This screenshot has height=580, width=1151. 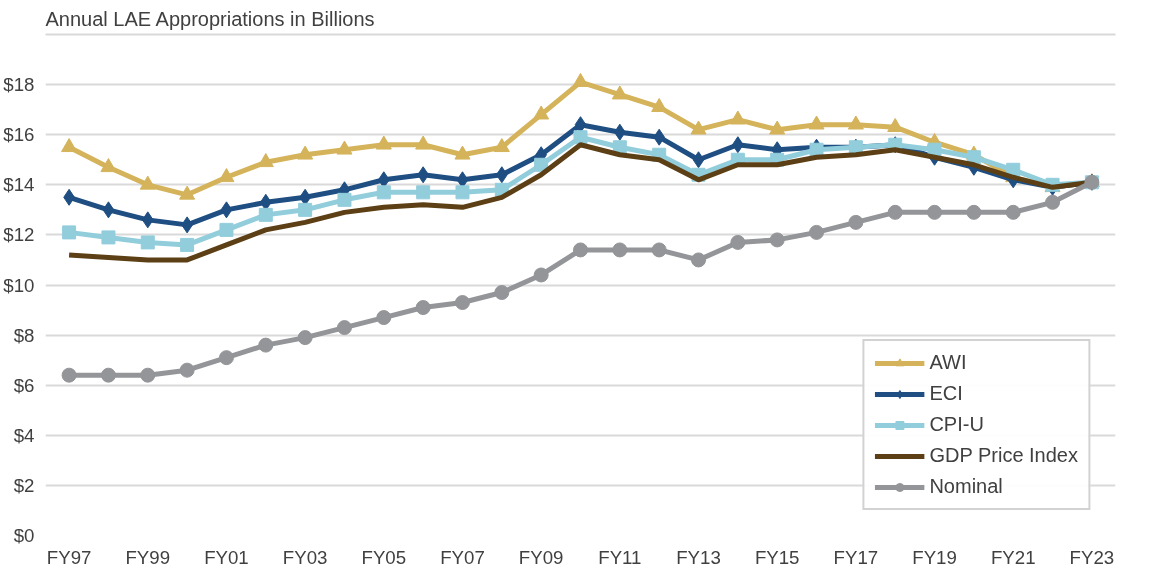 I want to click on y-tick-label: $8, so click(x=24, y=335).